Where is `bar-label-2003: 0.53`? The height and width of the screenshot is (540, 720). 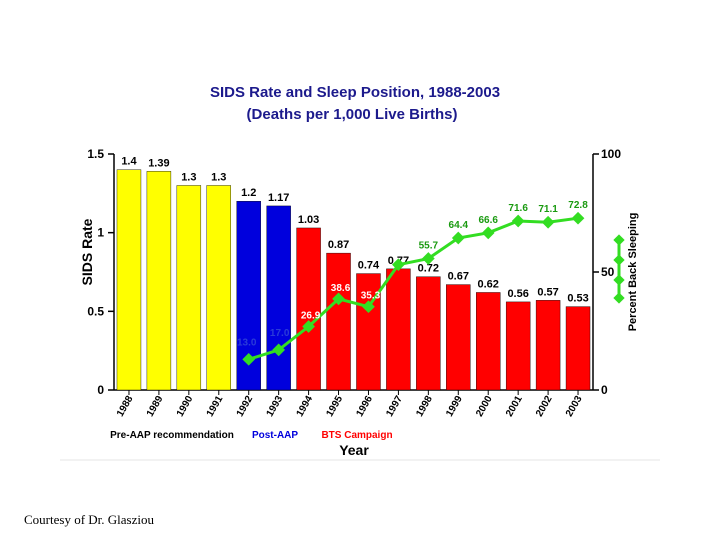
bar-label-2003: 0.53 is located at coordinates (577, 299).